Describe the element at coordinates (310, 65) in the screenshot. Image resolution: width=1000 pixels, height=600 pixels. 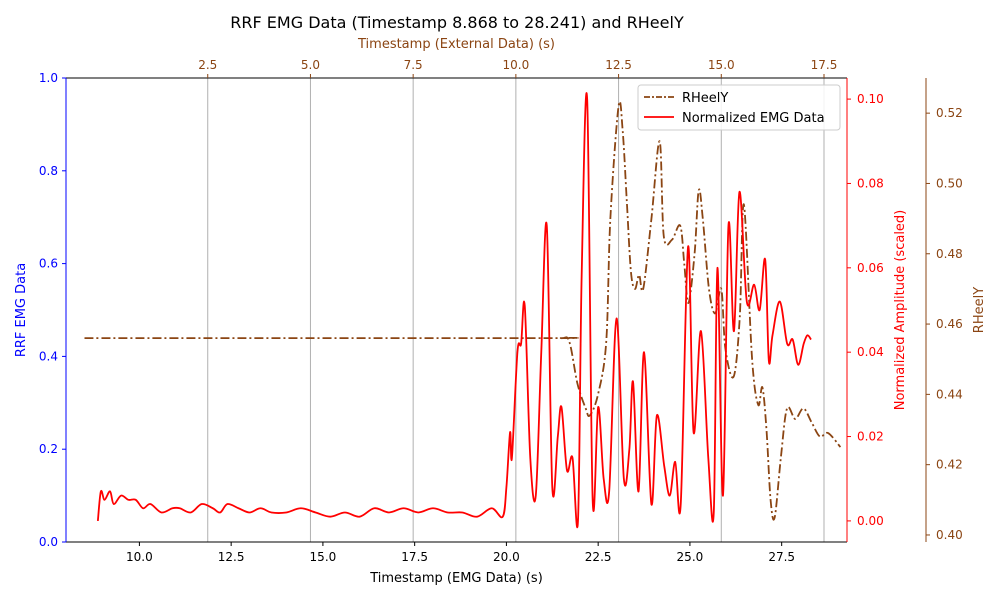
I see `x-top-tick-label: 5.0` at that location.